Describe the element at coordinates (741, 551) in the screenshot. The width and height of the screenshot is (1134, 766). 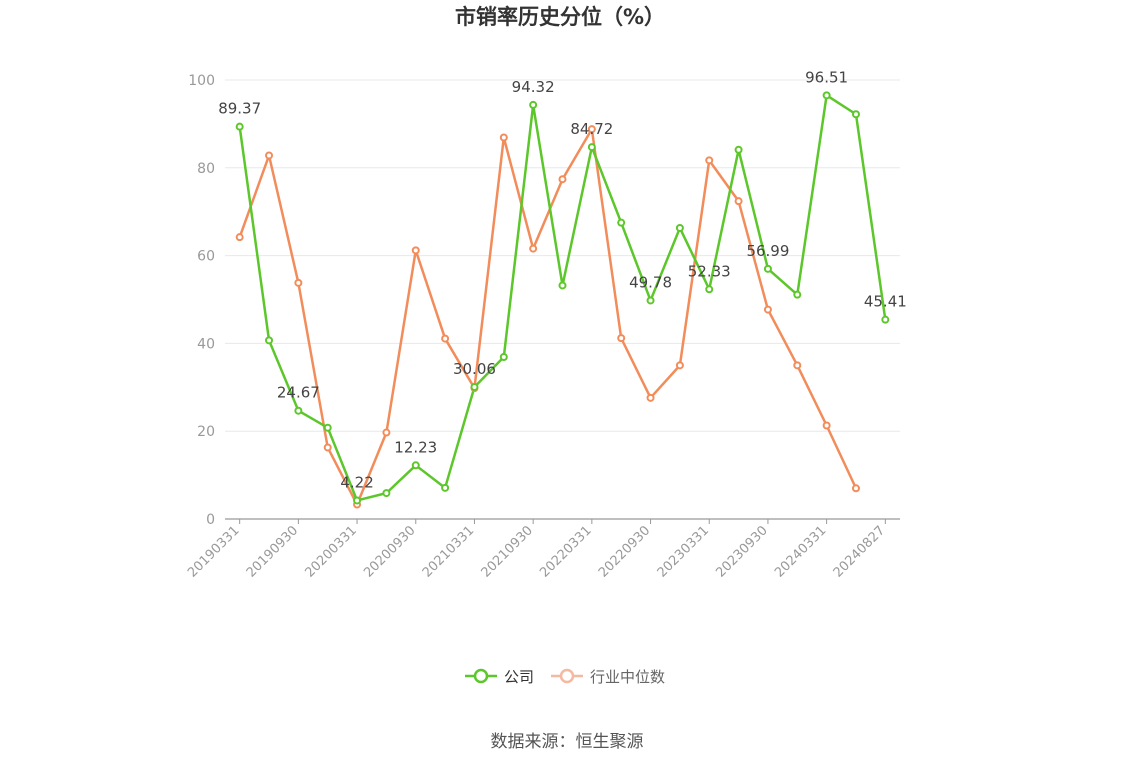
I see `x-tick-label: 20230930` at that location.